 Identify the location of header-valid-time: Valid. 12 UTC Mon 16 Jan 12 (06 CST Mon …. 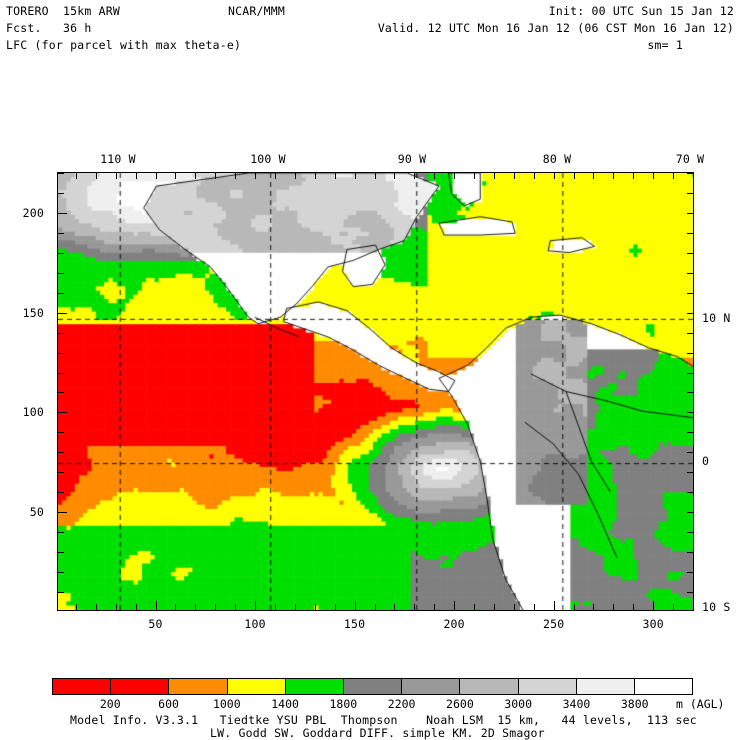
(555, 28).